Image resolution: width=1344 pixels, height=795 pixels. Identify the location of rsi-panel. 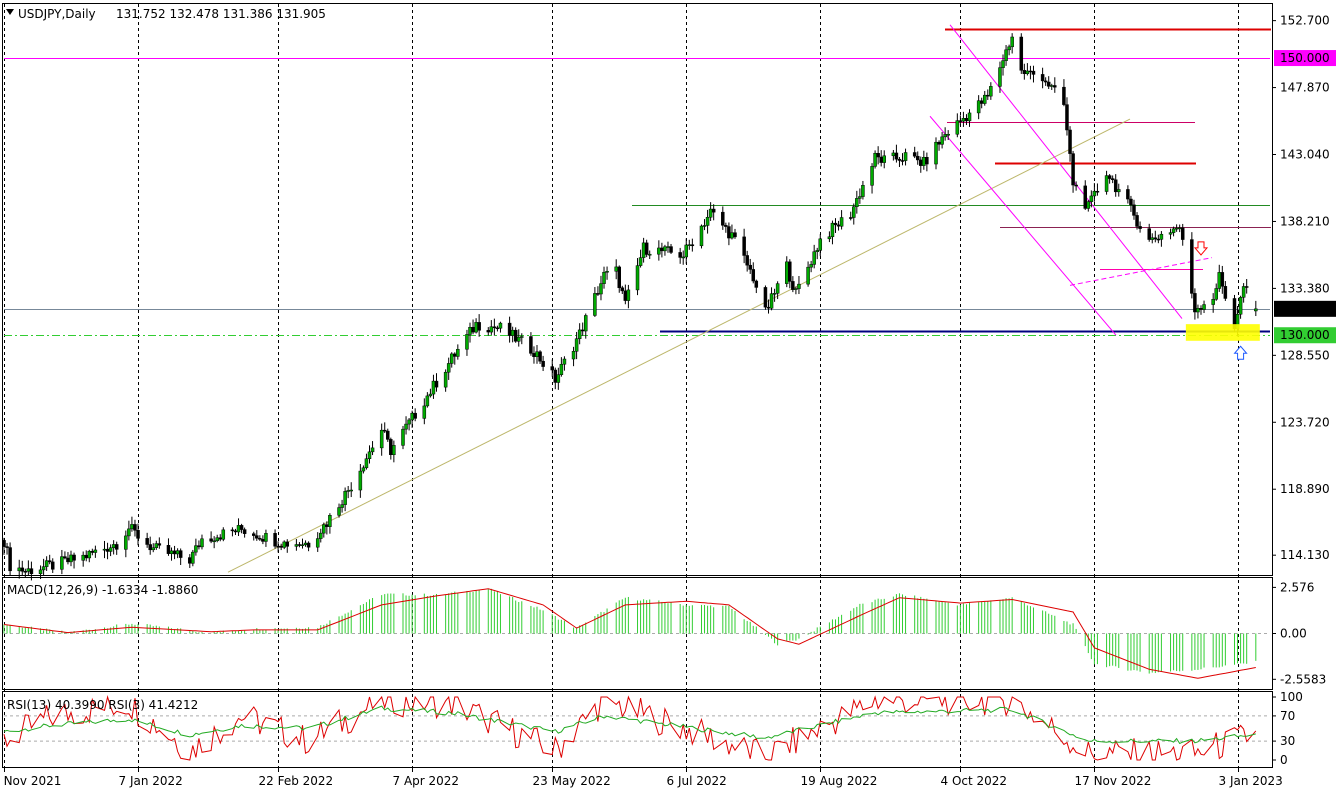
(637, 729).